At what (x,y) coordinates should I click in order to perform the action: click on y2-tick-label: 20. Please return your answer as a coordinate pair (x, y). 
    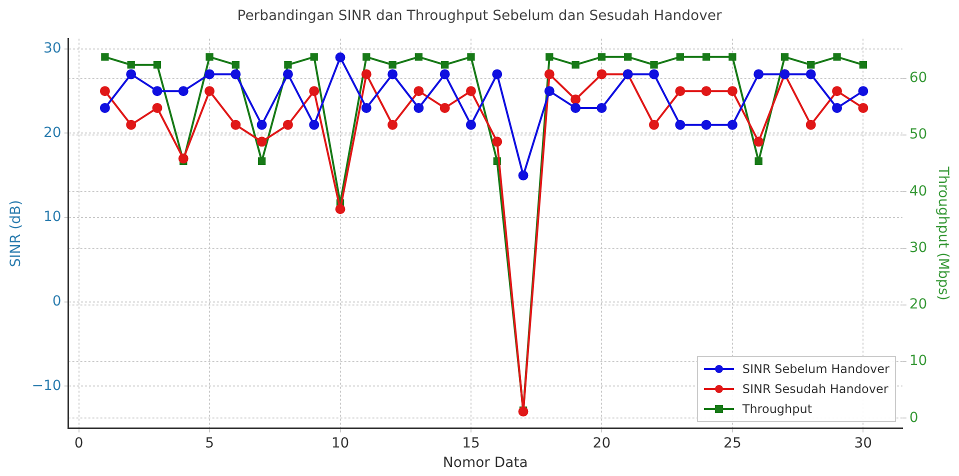
    Looking at the image, I should click on (918, 304).